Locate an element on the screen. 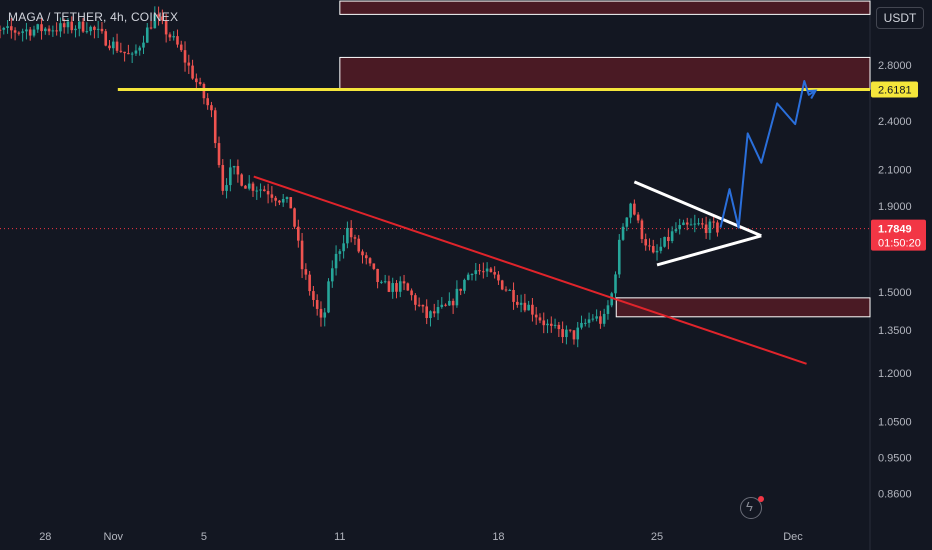 The height and width of the screenshot is (550, 932). x-tick-label: 11 is located at coordinates (339, 537).